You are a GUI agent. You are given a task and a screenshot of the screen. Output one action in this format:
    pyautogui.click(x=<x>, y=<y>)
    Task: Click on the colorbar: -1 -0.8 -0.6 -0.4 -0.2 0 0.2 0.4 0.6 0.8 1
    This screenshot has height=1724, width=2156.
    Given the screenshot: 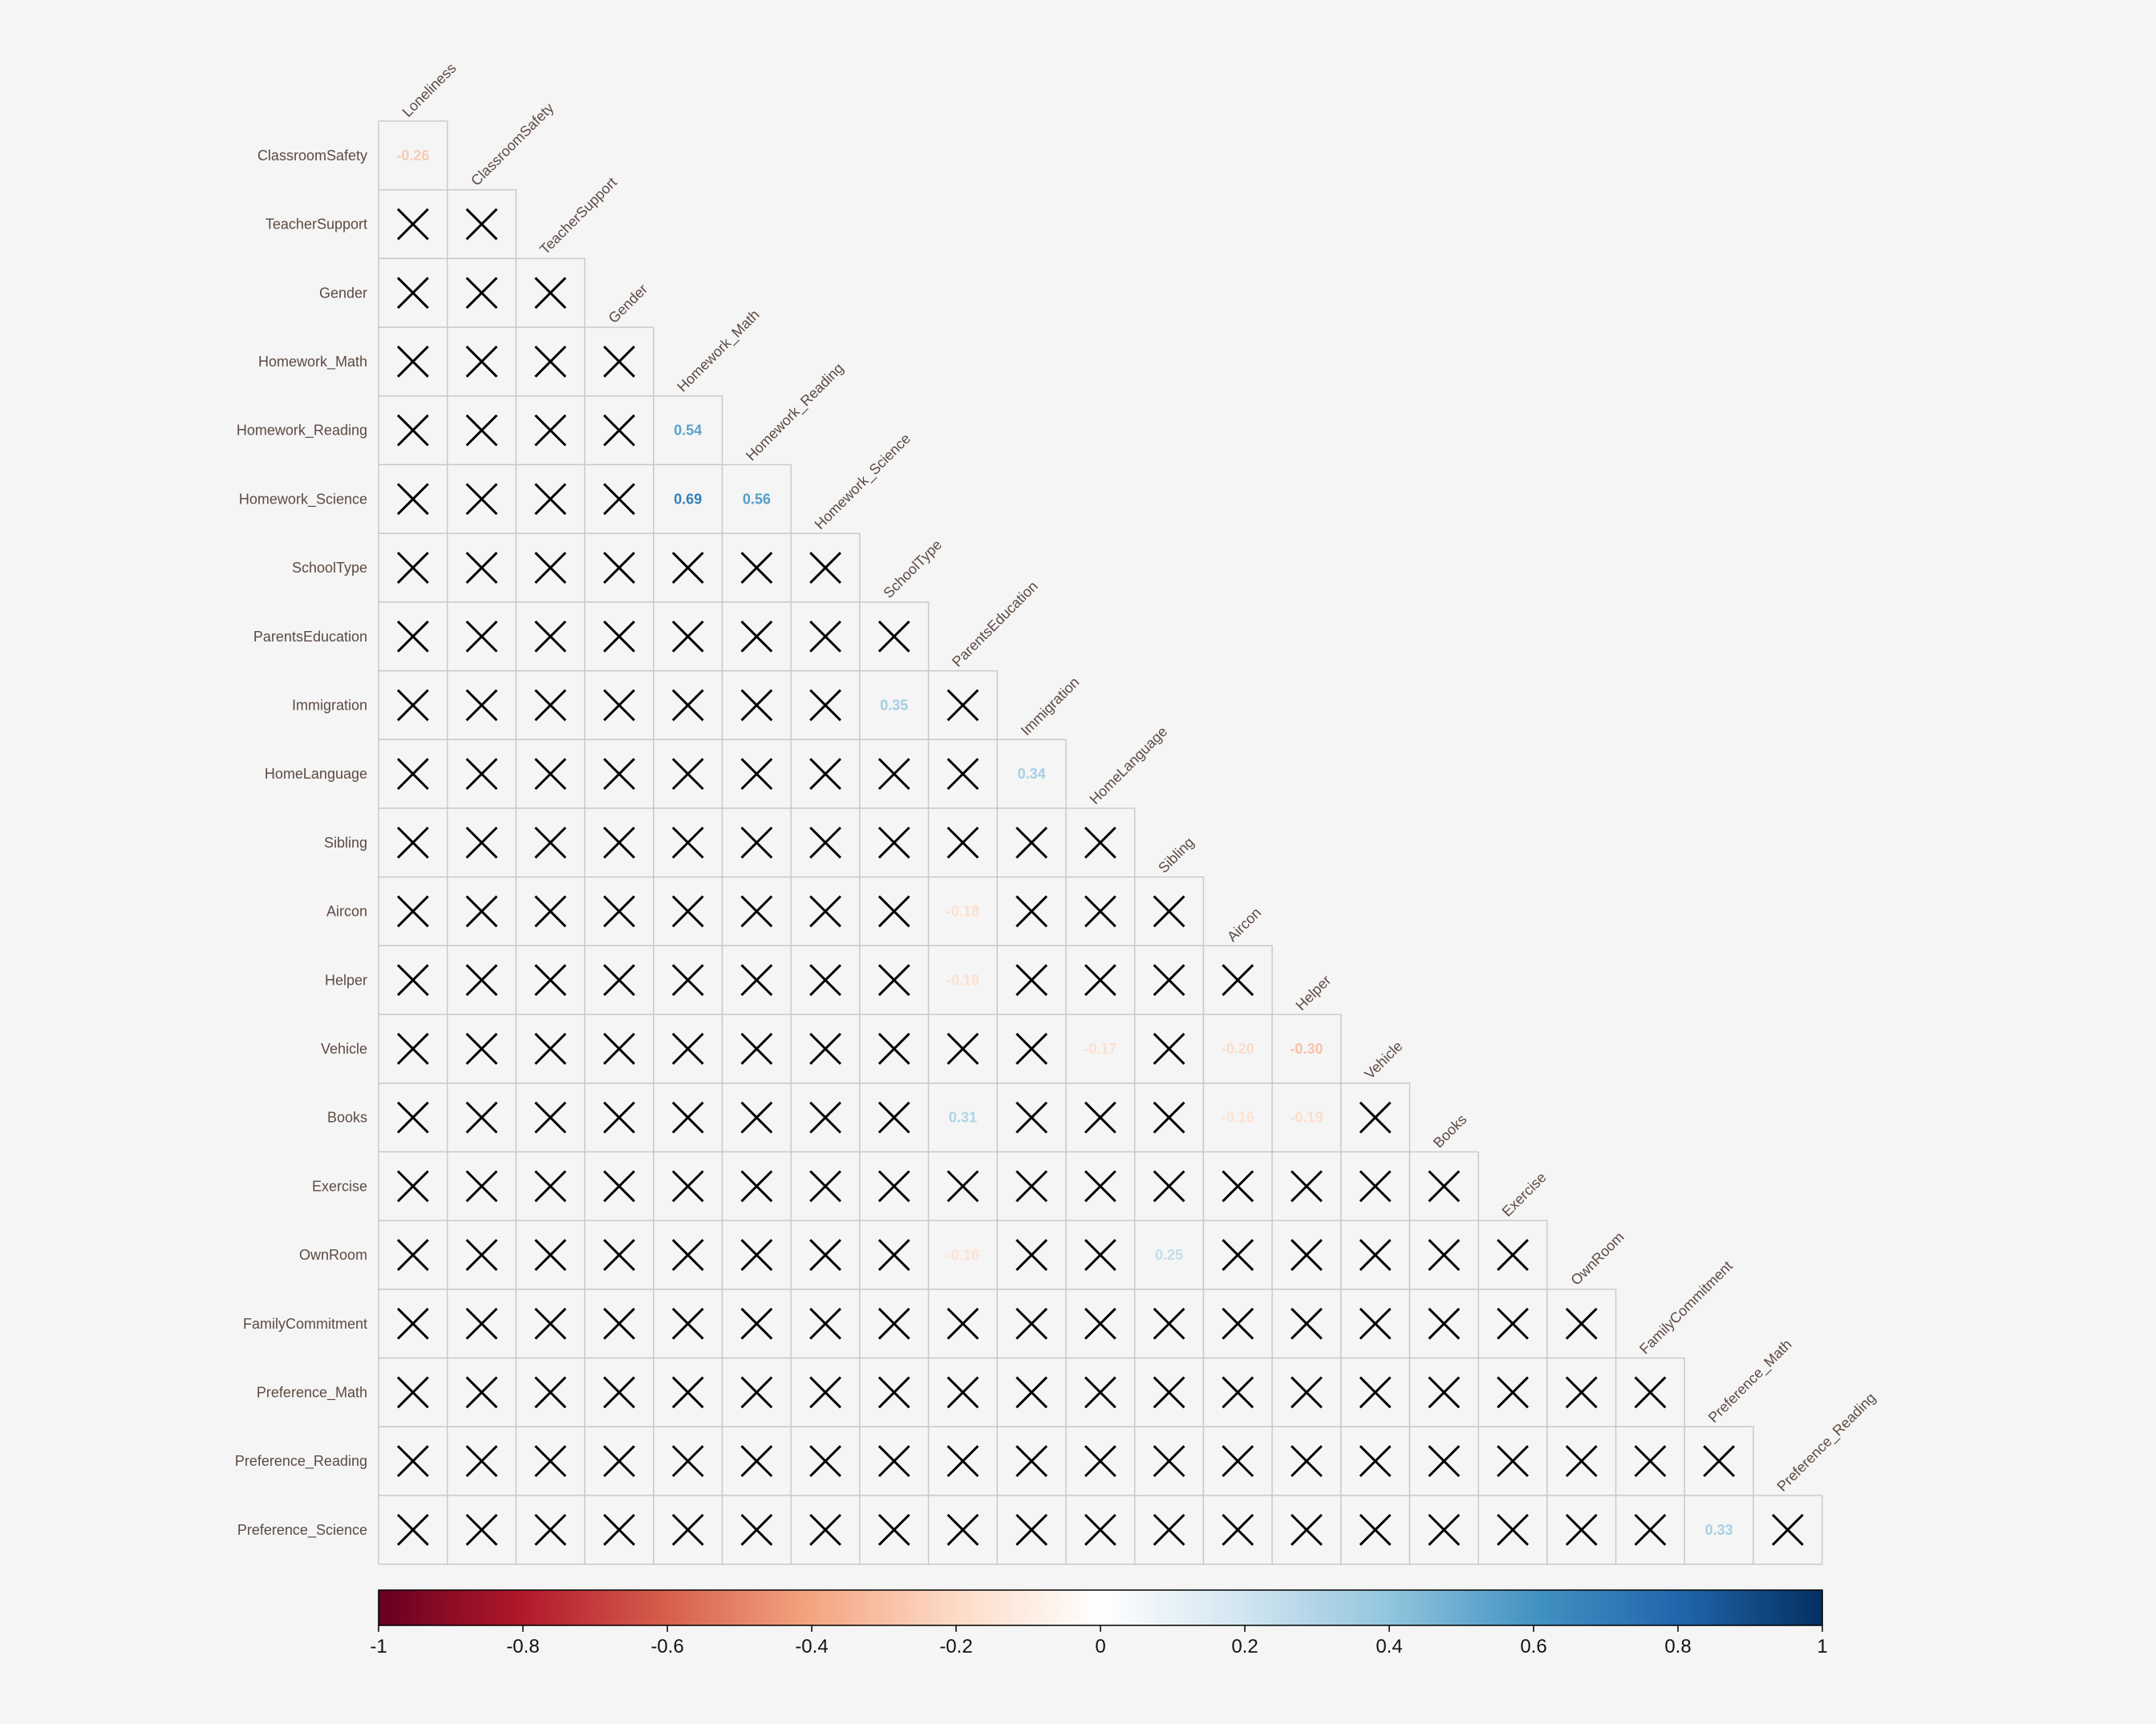 What is the action you would take?
    pyautogui.click(x=1099, y=1623)
    